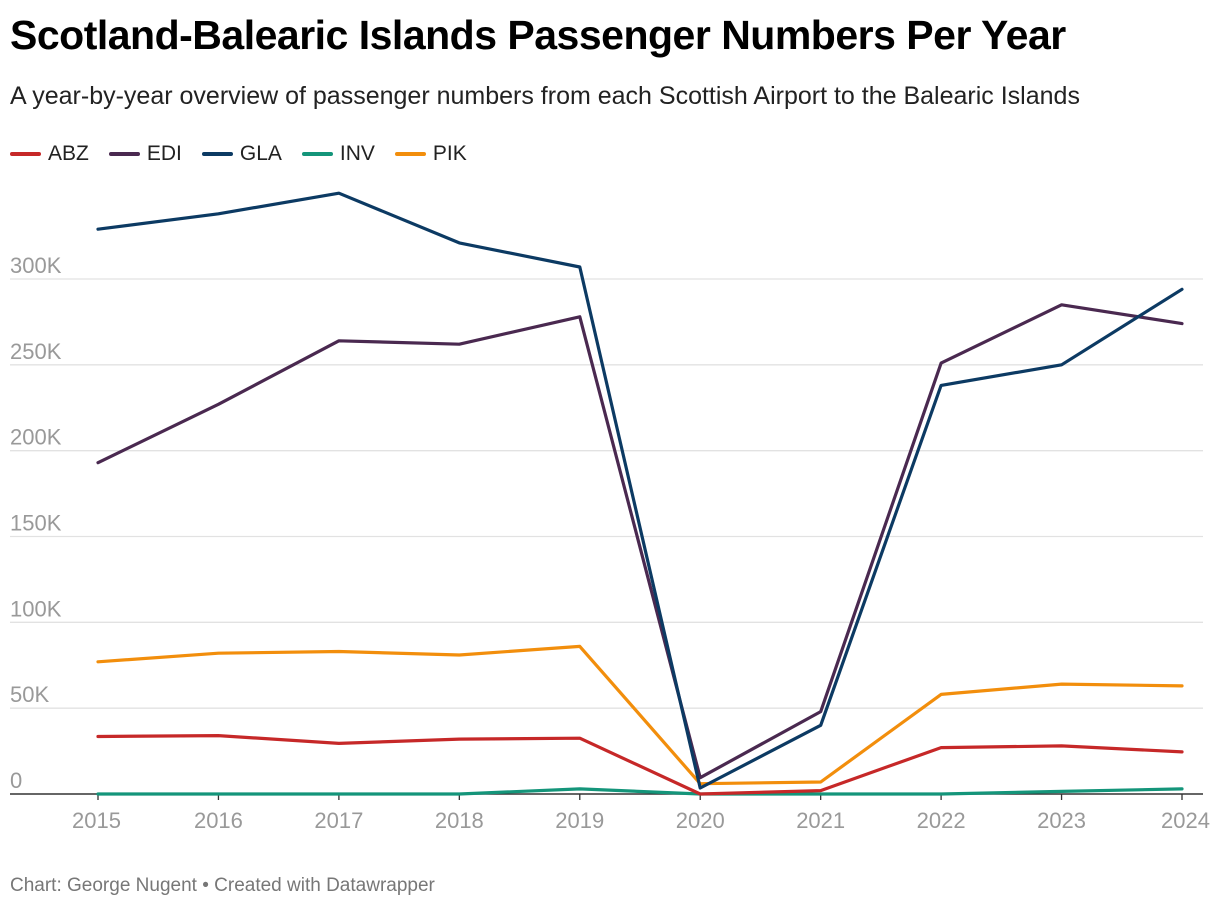  What do you see at coordinates (218, 820) in the screenshot?
I see `x-tick-label: 2016` at bounding box center [218, 820].